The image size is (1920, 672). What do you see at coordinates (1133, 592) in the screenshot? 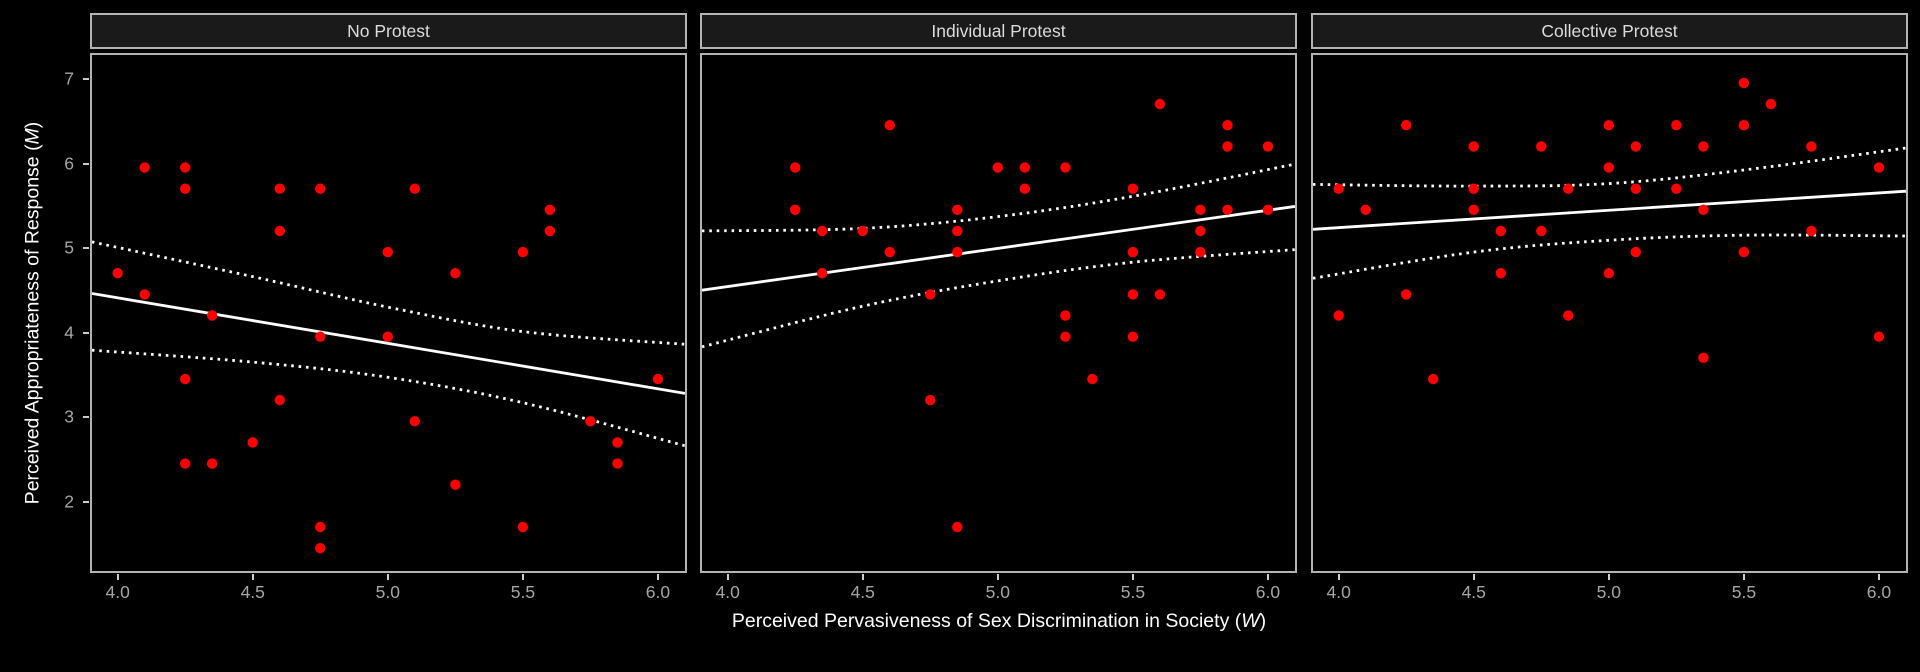
I see `x-axis-tick-label: 5.5` at bounding box center [1133, 592].